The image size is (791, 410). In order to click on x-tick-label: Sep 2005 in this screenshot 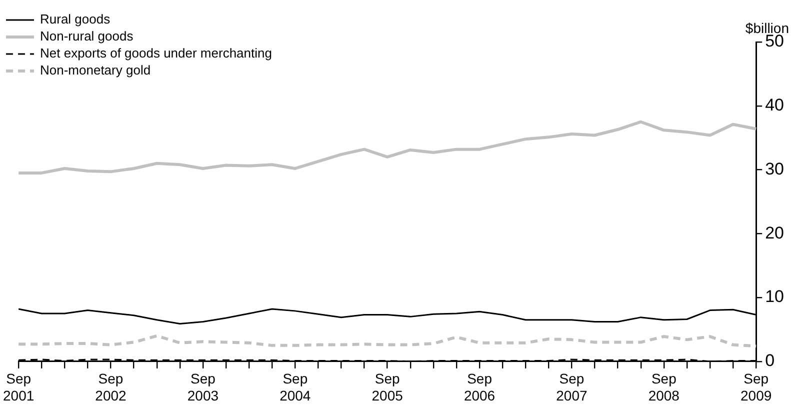, I will do `click(388, 387)`.